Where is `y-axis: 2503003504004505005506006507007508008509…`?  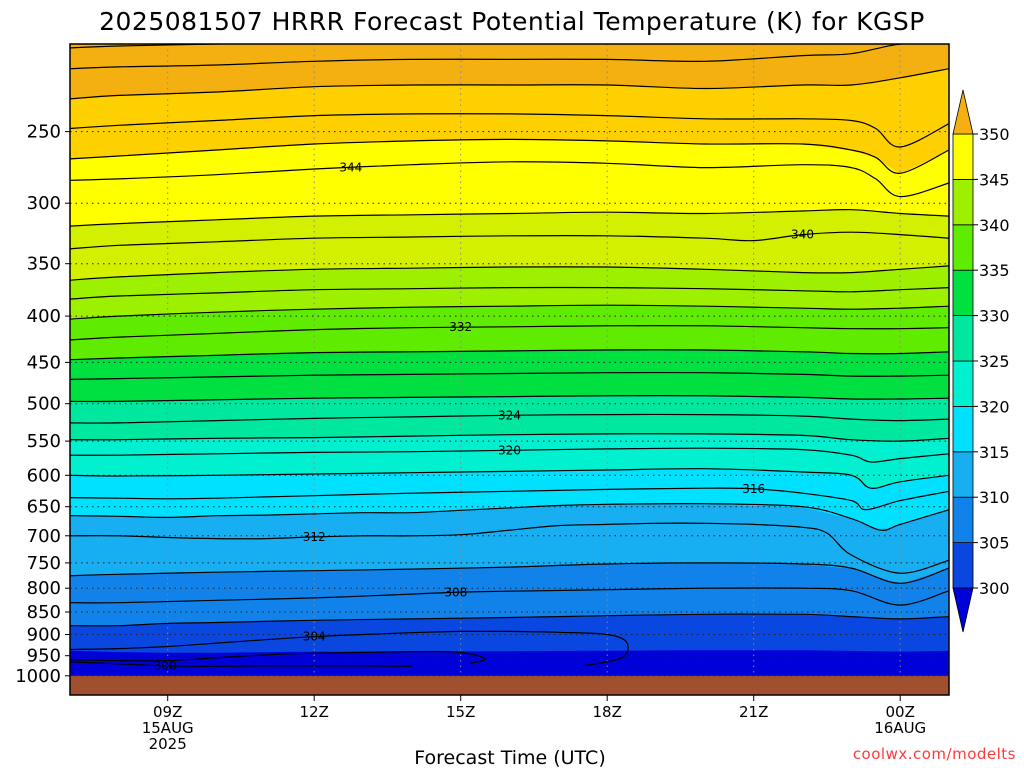
y-axis: 2503003504004505005506006507007508008509… is located at coordinates (42, 404).